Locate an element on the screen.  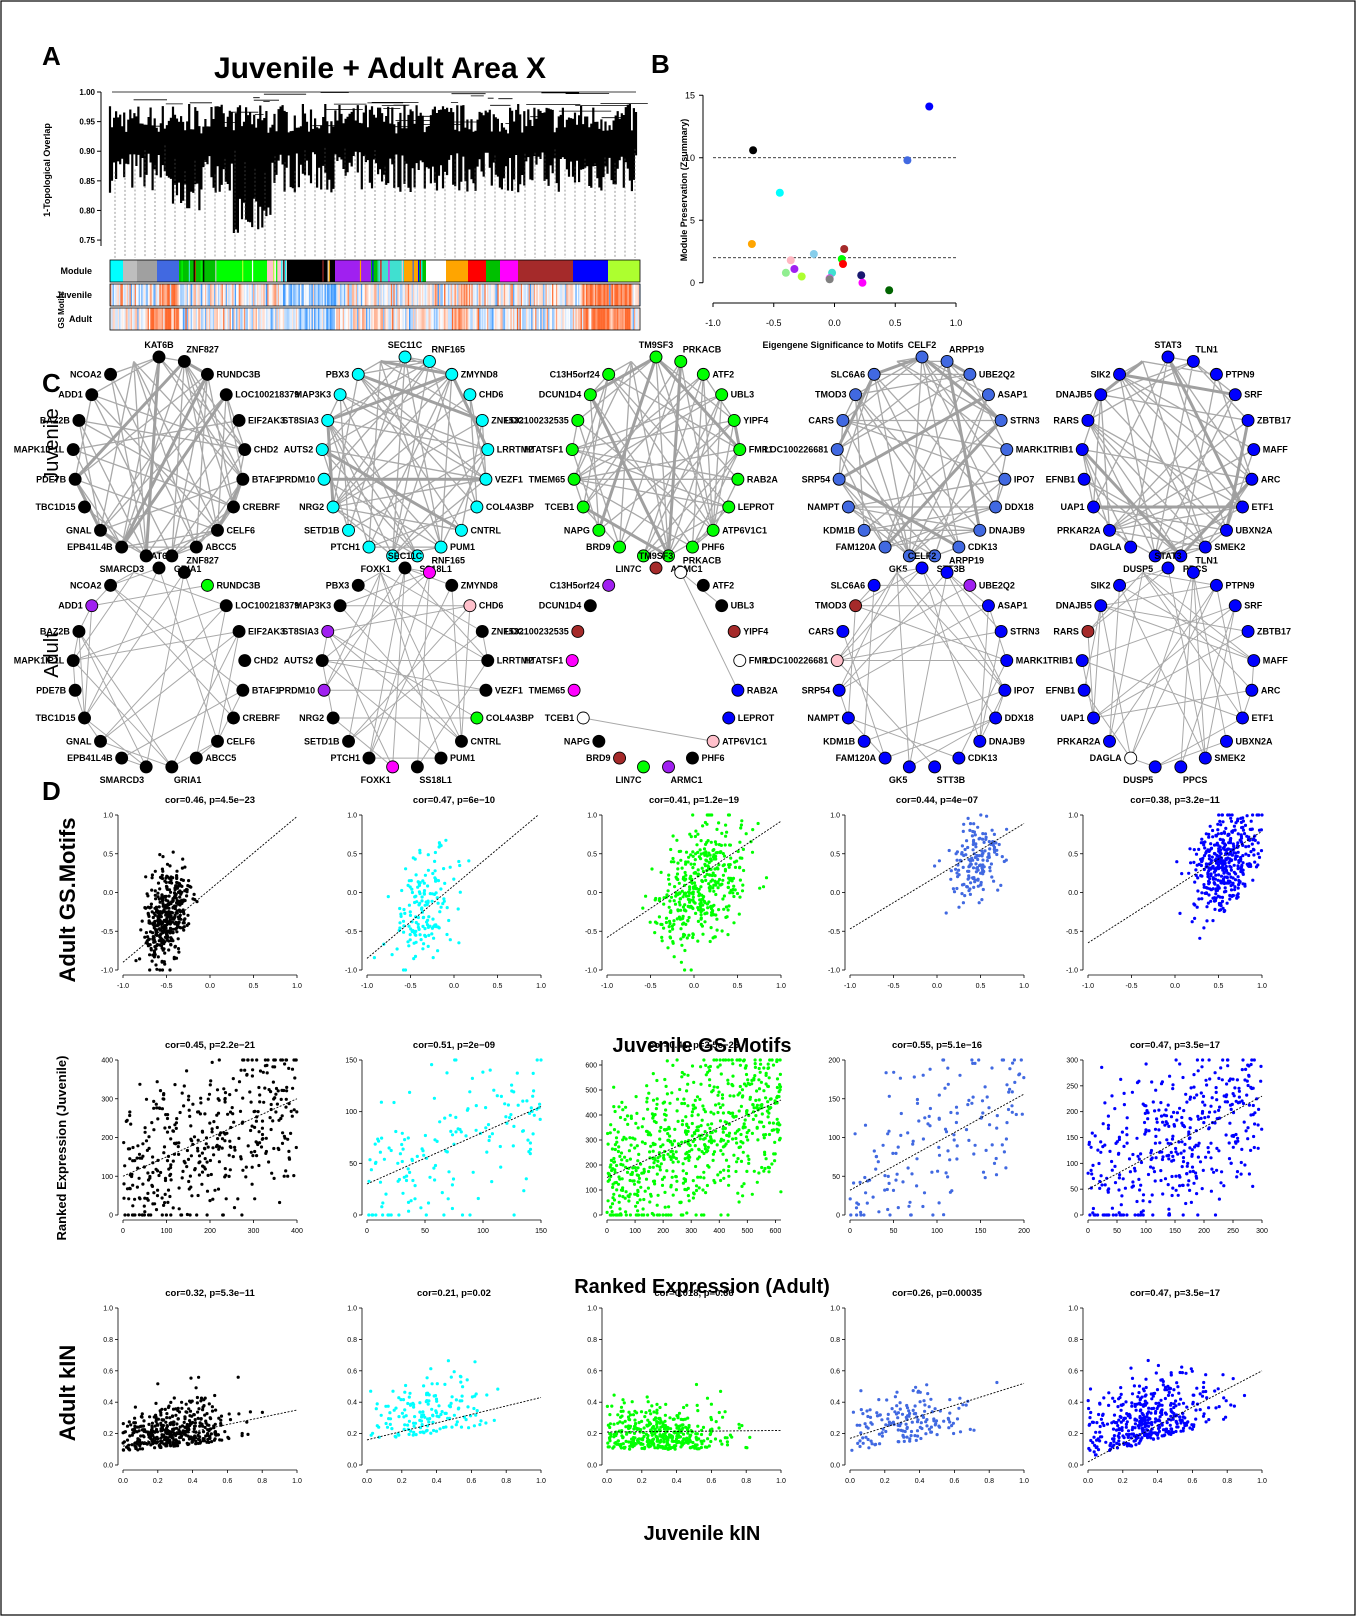
gene-label: LIN7C is located at coordinates (628, 569).